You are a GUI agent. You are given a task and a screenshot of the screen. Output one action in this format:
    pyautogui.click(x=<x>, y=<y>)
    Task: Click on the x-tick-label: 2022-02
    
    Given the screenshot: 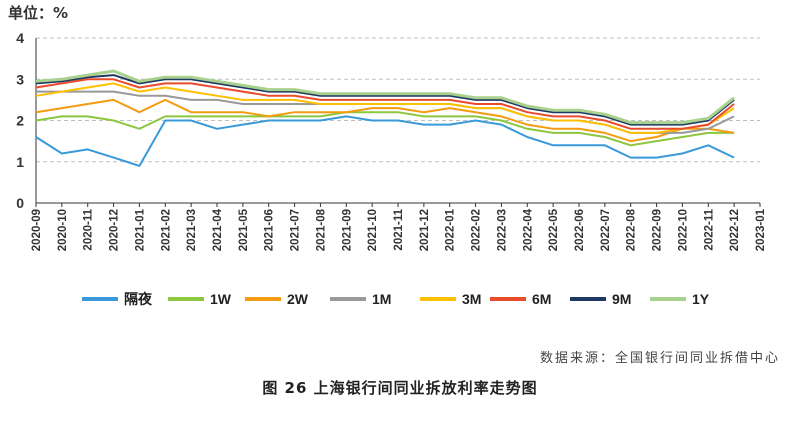 What is the action you would take?
    pyautogui.click(x=477, y=230)
    